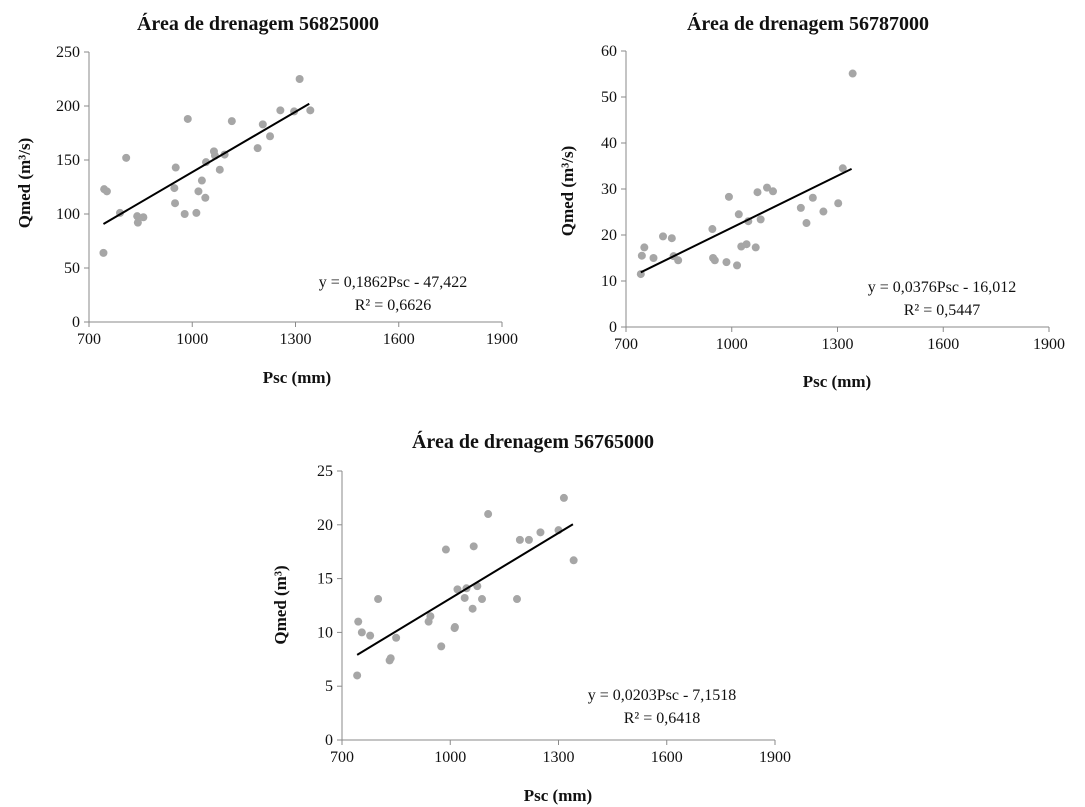 The image size is (1085, 807). I want to click on trendline-equation: y = 0,0203Psc - 7,1518, so click(662, 695).